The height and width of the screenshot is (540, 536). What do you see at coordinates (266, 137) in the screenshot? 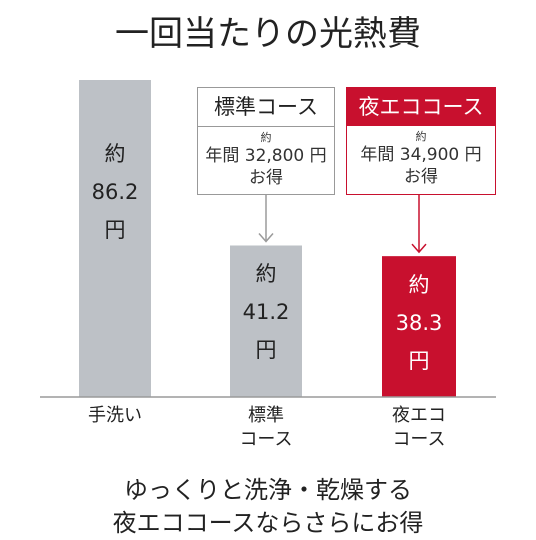
I see `callout-standard-prefix: 約` at bounding box center [266, 137].